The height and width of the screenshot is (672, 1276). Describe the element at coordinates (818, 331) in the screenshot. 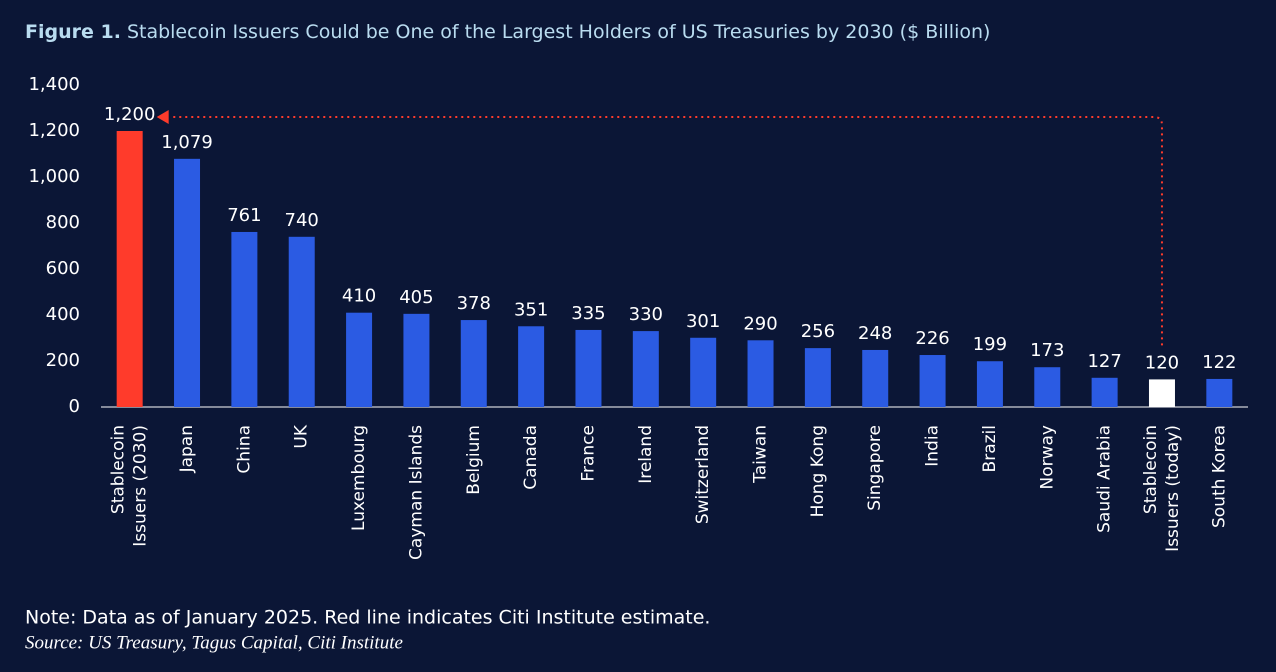

I see `value-label: 256` at that location.